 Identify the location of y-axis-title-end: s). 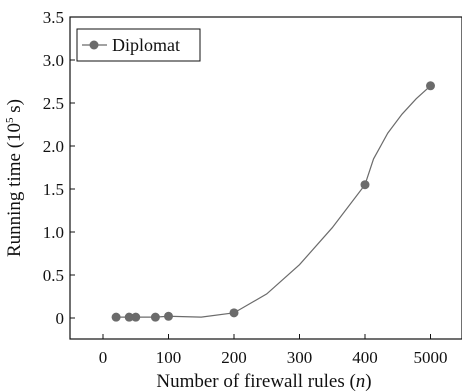
(14, 108).